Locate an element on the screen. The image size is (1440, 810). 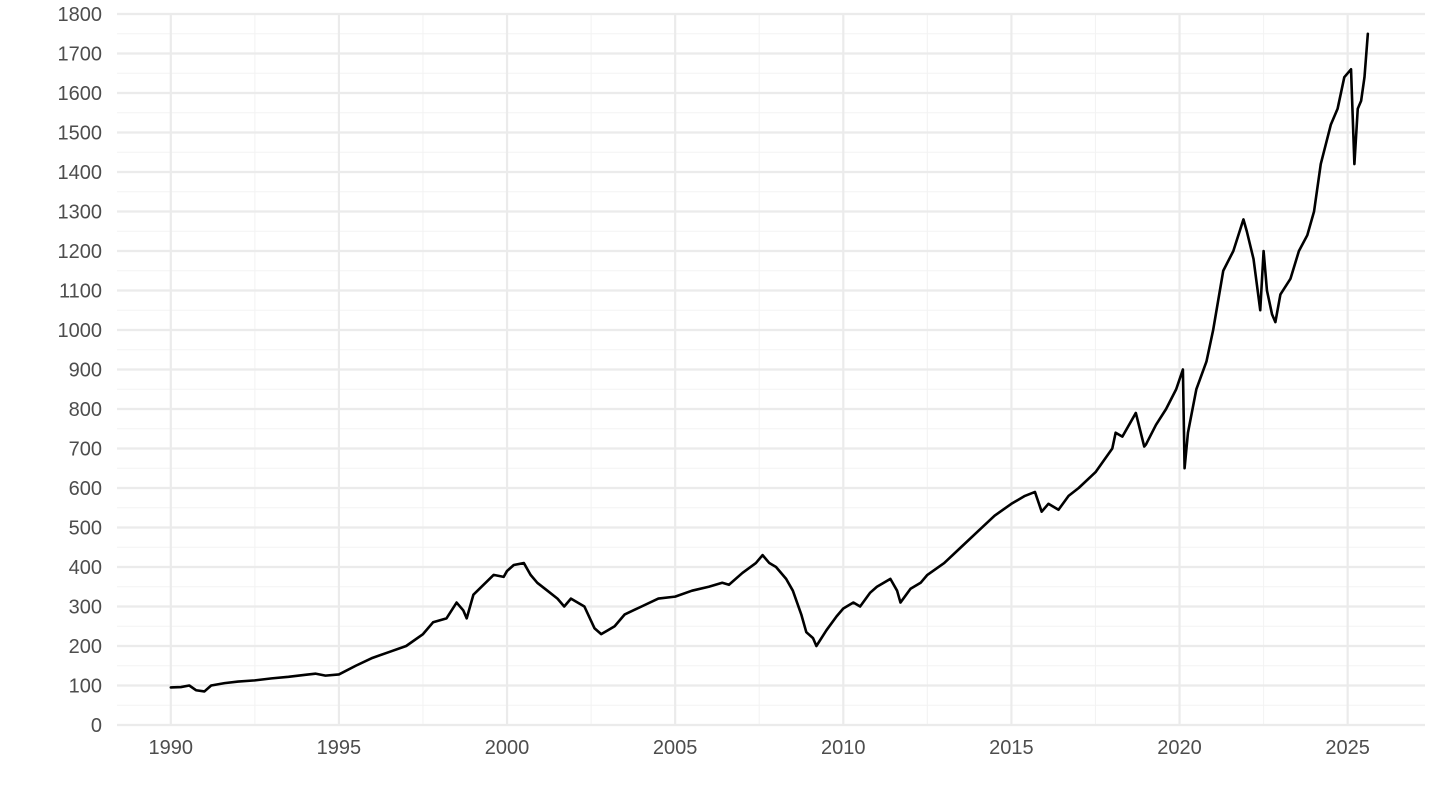
x-tick-label: 2020 is located at coordinates (1179, 748).